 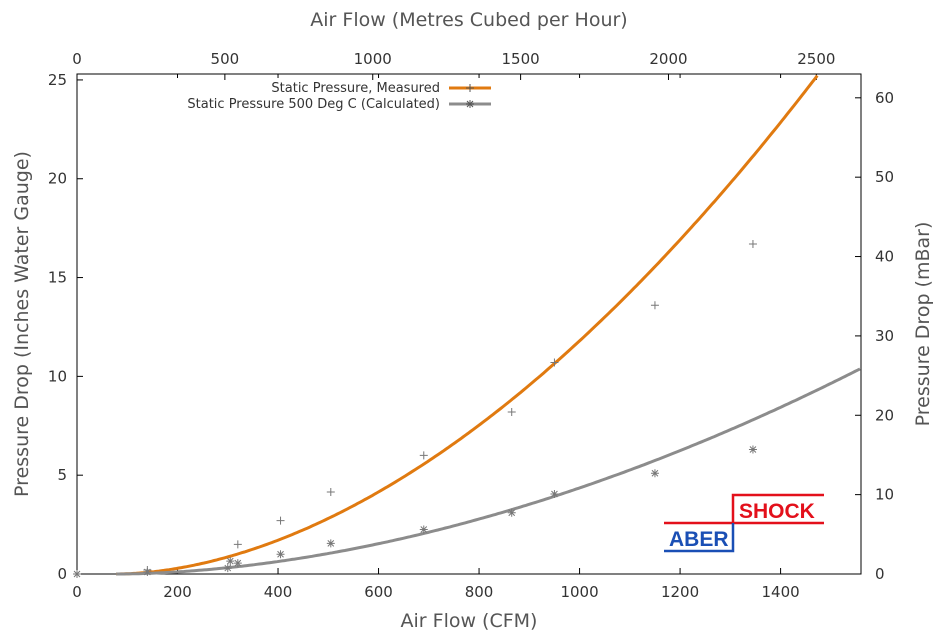 I want to click on y2-tick-label: 50, so click(x=884, y=177).